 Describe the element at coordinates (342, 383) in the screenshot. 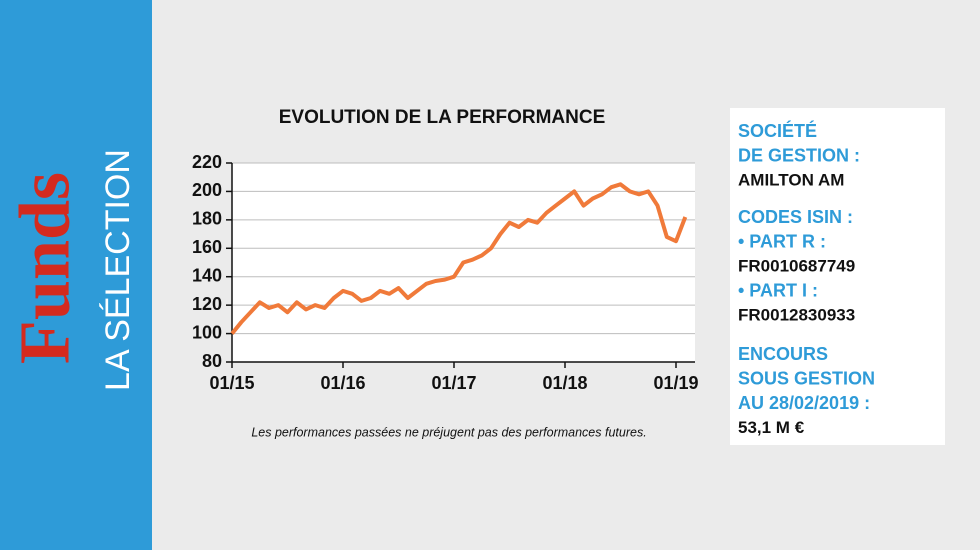

I see `x-tick-label: 01/16` at that location.